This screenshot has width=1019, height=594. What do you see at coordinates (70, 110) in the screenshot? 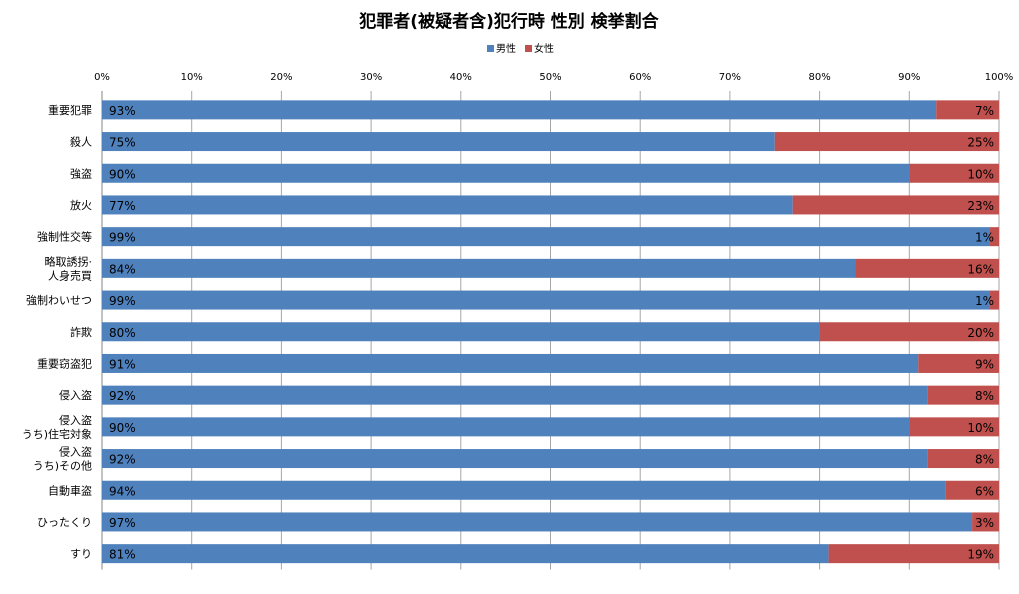
I see `category-label: 重要犯罪` at bounding box center [70, 110].